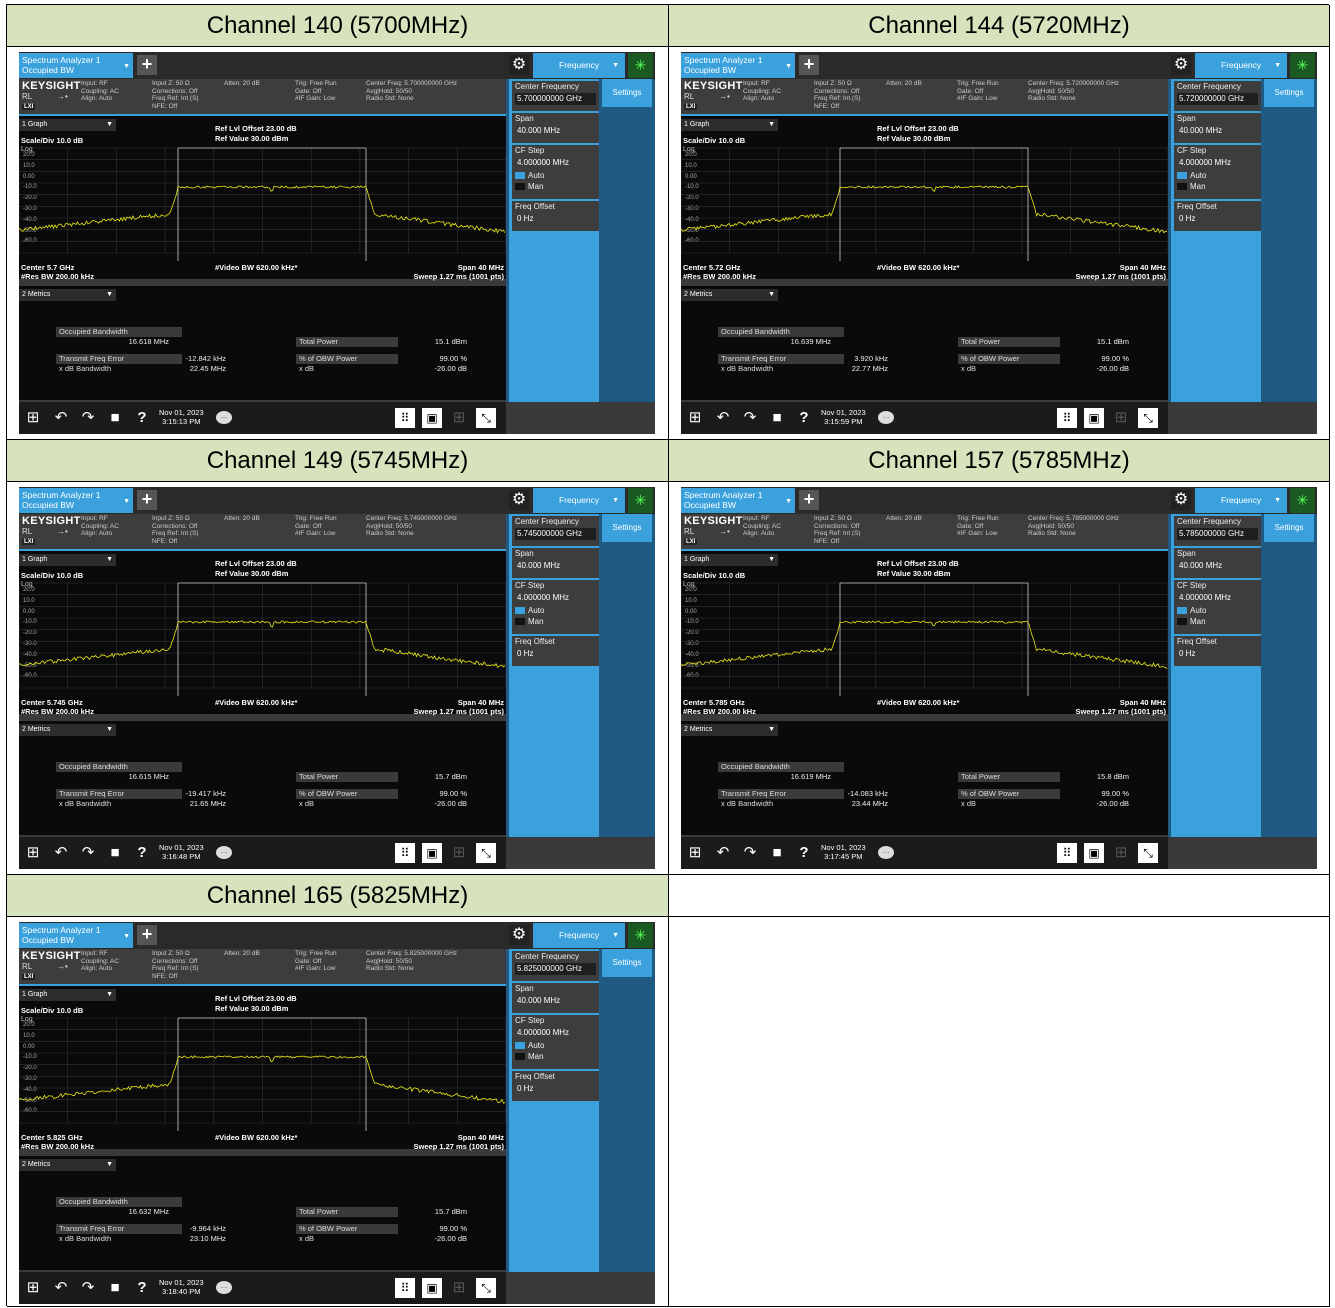  What do you see at coordinates (1217, 96) in the screenshot?
I see `center-frequency-softkey: Center Frequency 5.720000000 GHz` at bounding box center [1217, 96].